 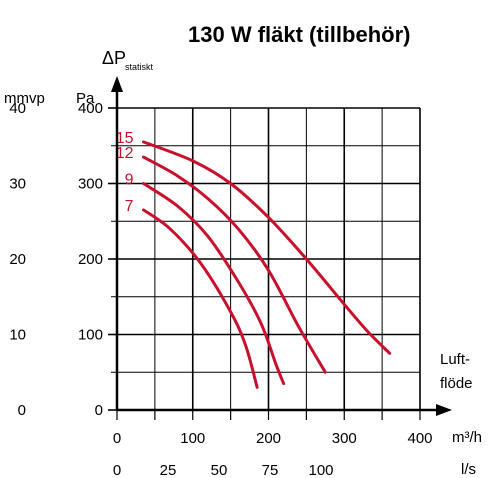 What do you see at coordinates (270, 470) in the screenshot?
I see `x-tick-label-ls: 75` at bounding box center [270, 470].